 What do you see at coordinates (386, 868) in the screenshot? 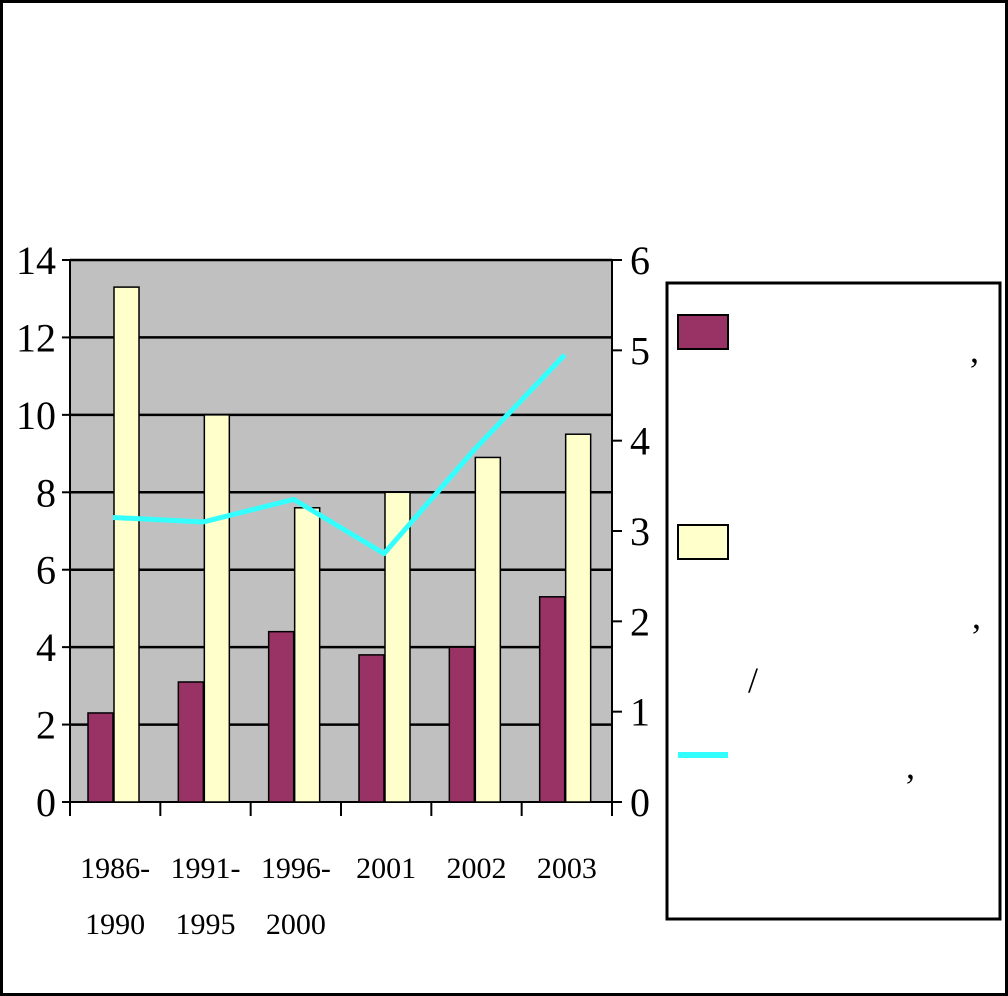
I see `x-category-label: 2001` at bounding box center [386, 868].